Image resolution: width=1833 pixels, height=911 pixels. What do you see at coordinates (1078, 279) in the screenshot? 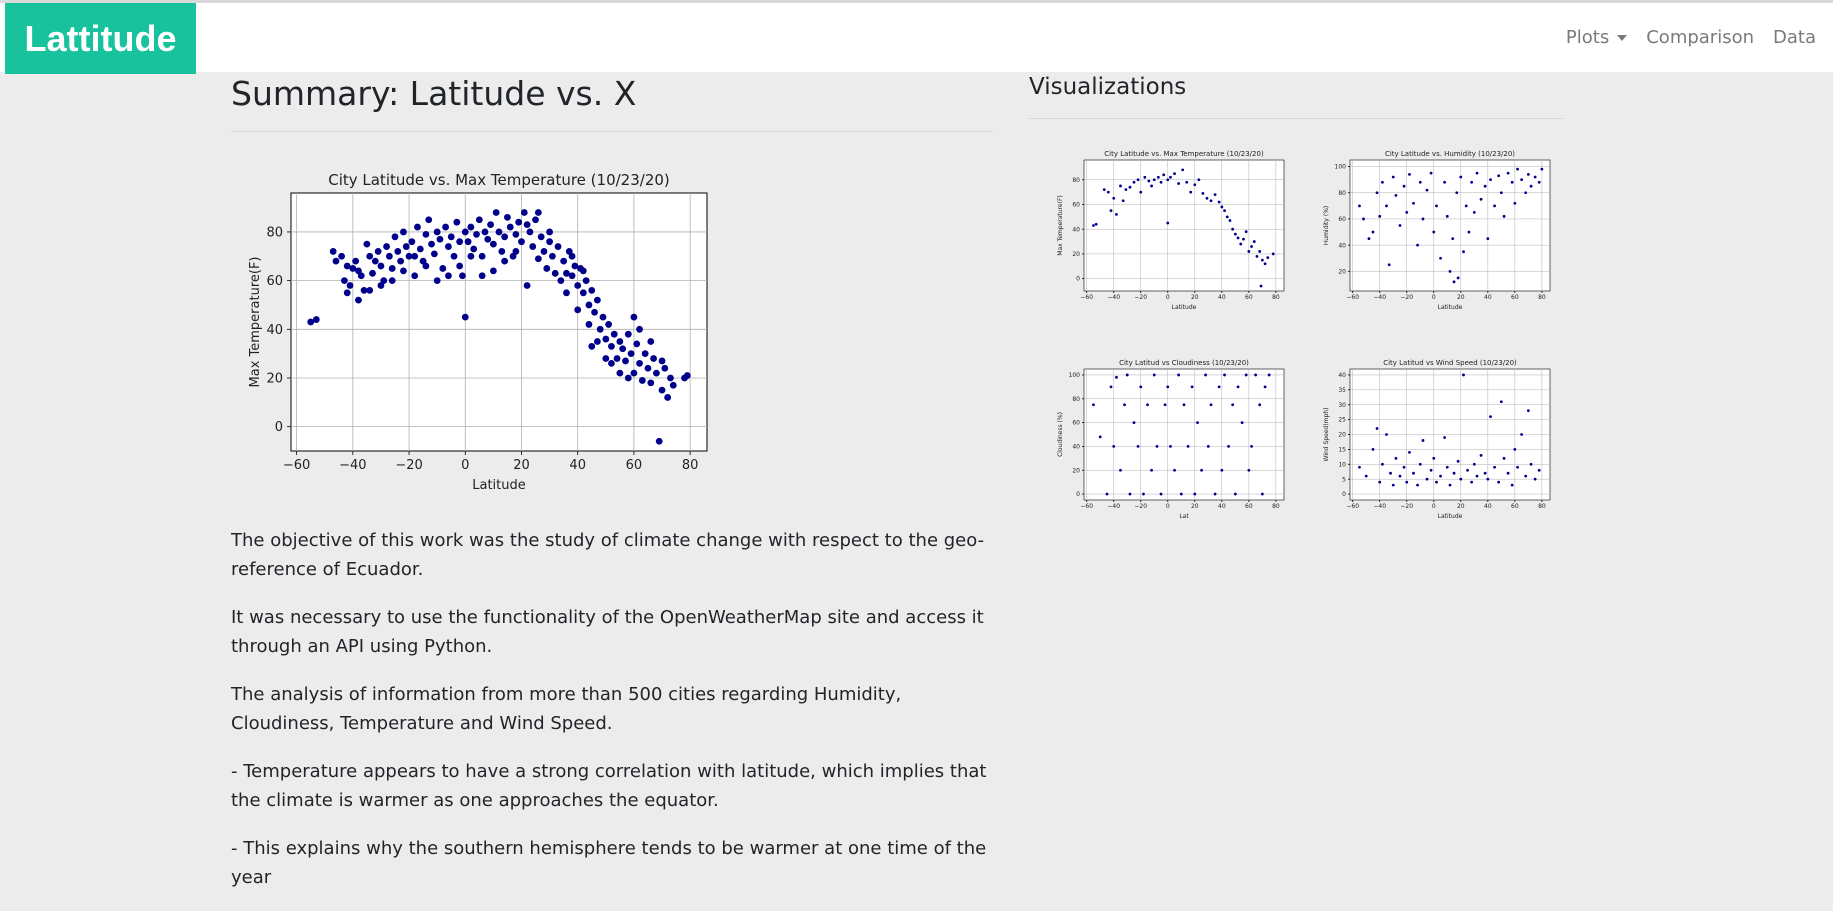
I see `y-tick-label: 0` at bounding box center [1078, 279].